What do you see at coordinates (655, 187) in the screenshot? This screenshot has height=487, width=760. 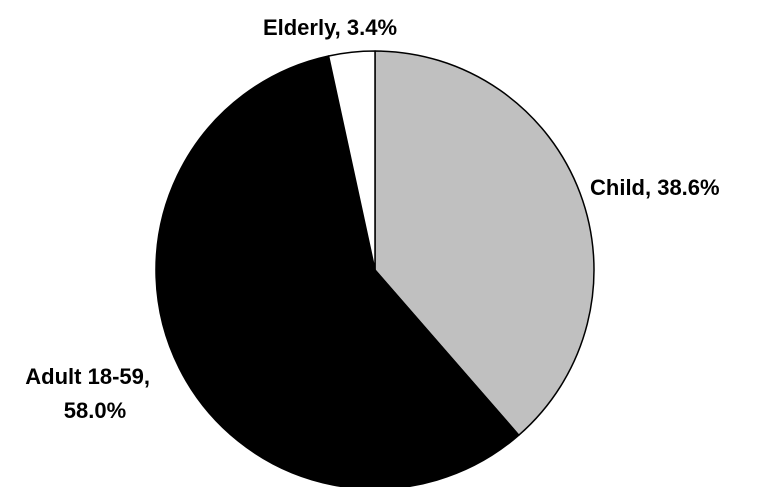 I see `label-child: Child, 38.6%` at bounding box center [655, 187].